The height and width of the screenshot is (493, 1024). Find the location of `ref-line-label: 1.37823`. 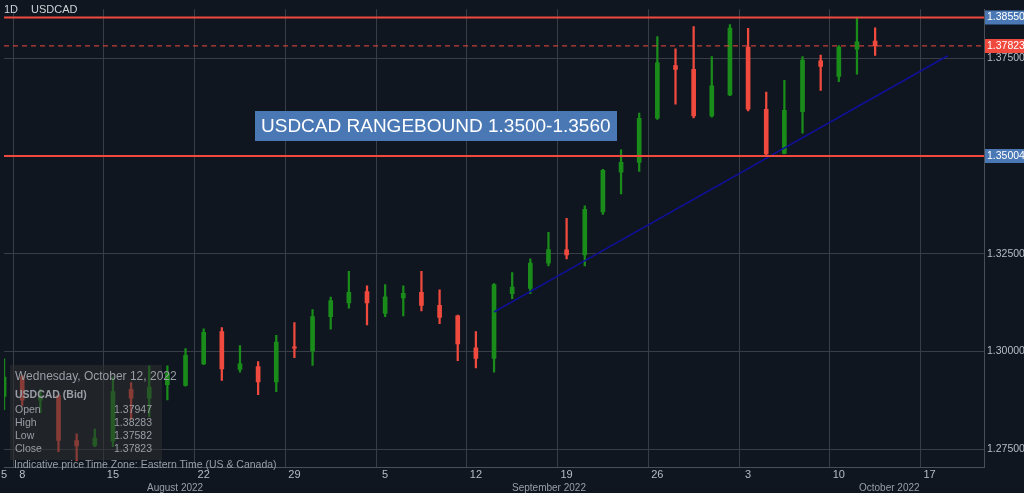

ref-line-label: 1.37823 is located at coordinates (1005, 44).